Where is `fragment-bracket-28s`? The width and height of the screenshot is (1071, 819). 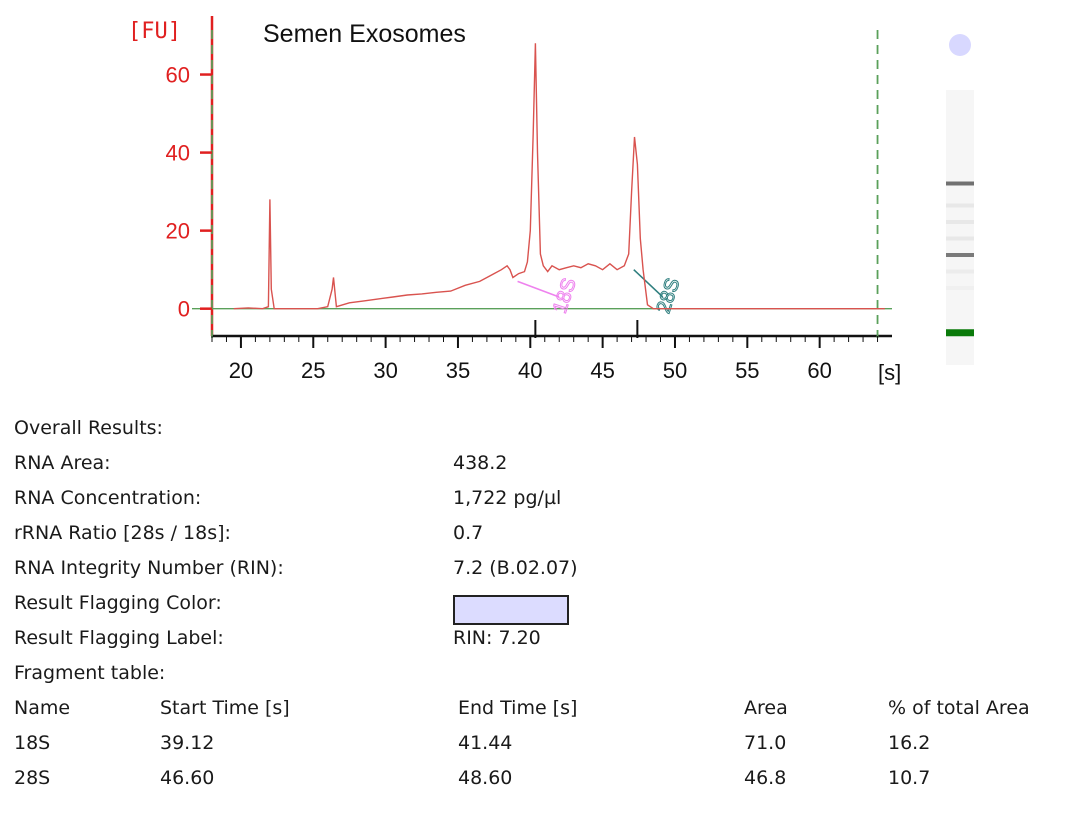
fragment-bracket-28s is located at coordinates (648, 283).